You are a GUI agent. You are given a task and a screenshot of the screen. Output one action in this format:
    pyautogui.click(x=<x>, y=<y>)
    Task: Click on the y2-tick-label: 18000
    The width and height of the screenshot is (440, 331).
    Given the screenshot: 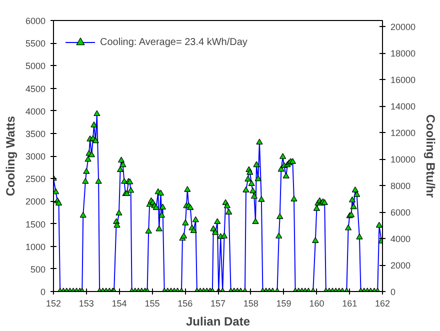 What is the action you would take?
    pyautogui.click(x=403, y=53)
    